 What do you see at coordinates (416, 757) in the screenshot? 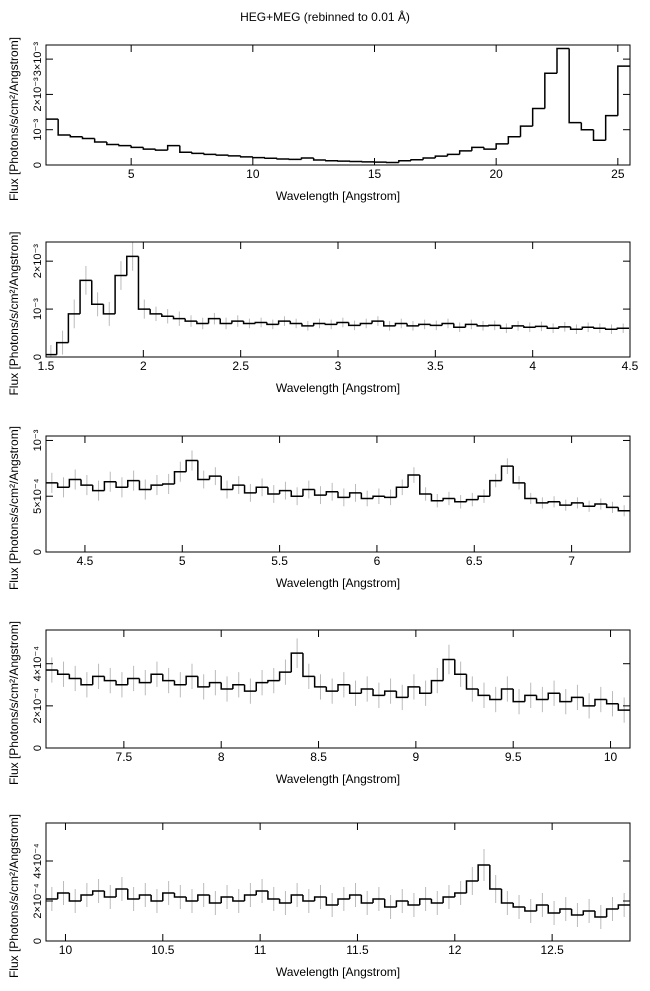
I see `x-tick-label: 9` at bounding box center [416, 757].